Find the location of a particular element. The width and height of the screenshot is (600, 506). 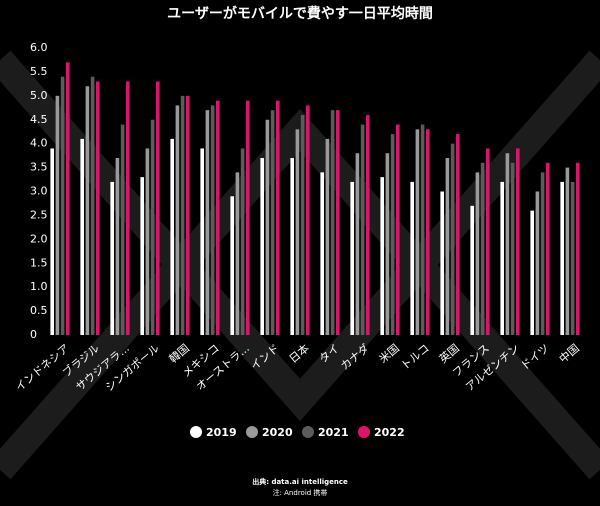

y-tick-label: 4.5 is located at coordinates (39, 119).